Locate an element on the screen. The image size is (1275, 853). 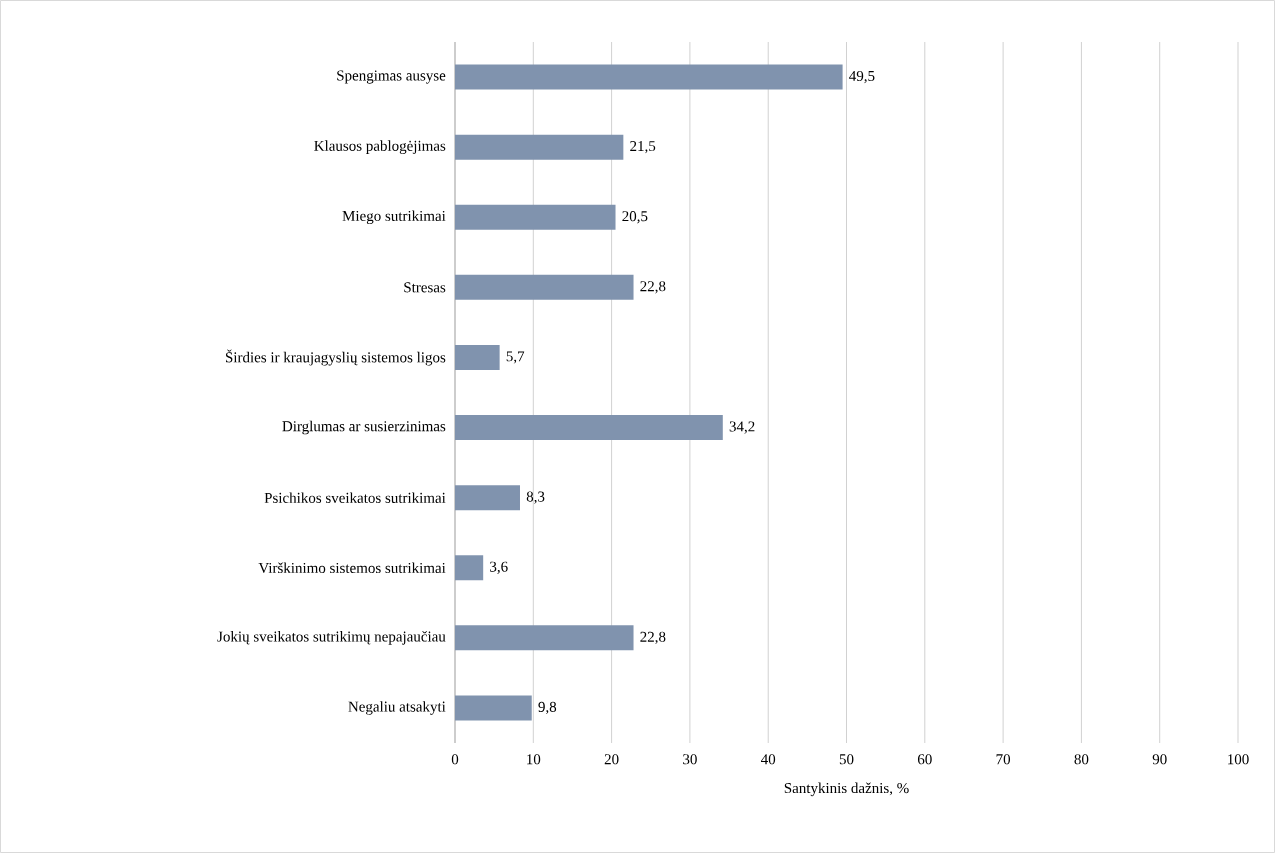
data-label: 49,5 is located at coordinates (862, 77).